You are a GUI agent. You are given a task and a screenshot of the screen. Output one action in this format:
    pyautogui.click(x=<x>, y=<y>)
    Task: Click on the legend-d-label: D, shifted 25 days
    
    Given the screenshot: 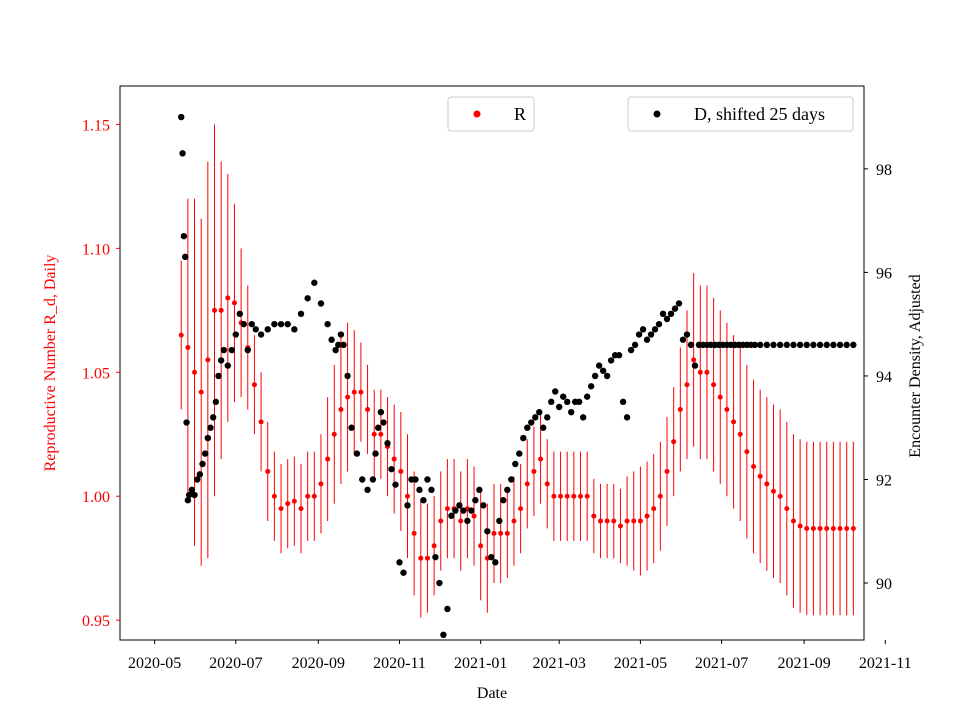 What is the action you would take?
    pyautogui.click(x=759, y=114)
    